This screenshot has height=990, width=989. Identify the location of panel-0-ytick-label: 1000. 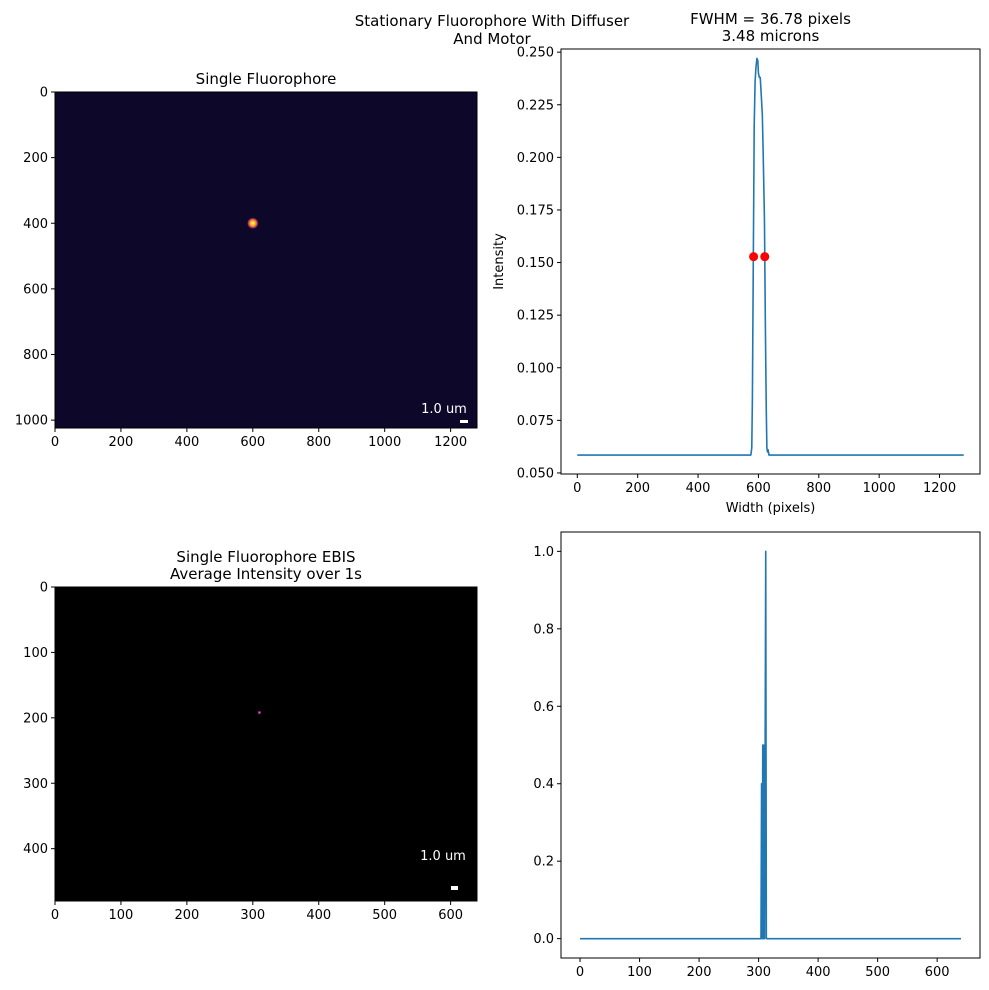
(31, 421).